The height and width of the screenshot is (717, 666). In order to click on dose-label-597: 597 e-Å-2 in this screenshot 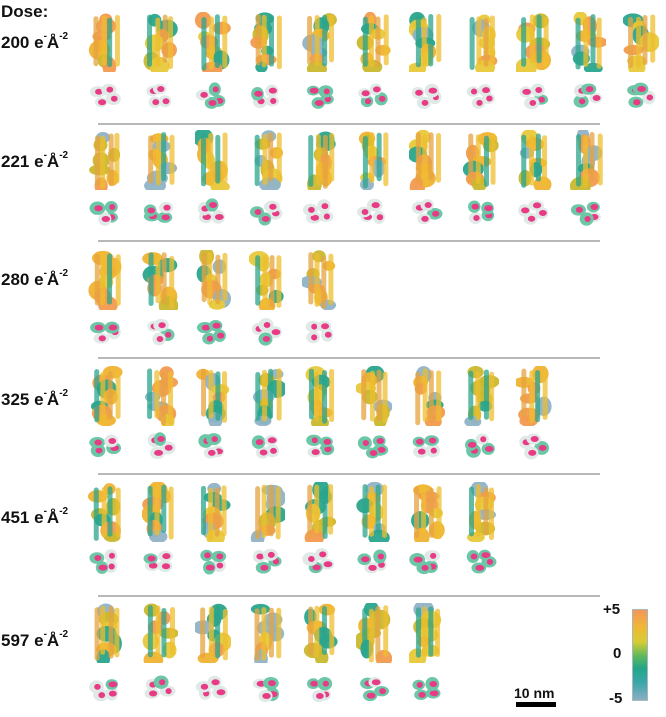, I will do `click(35, 639)`.